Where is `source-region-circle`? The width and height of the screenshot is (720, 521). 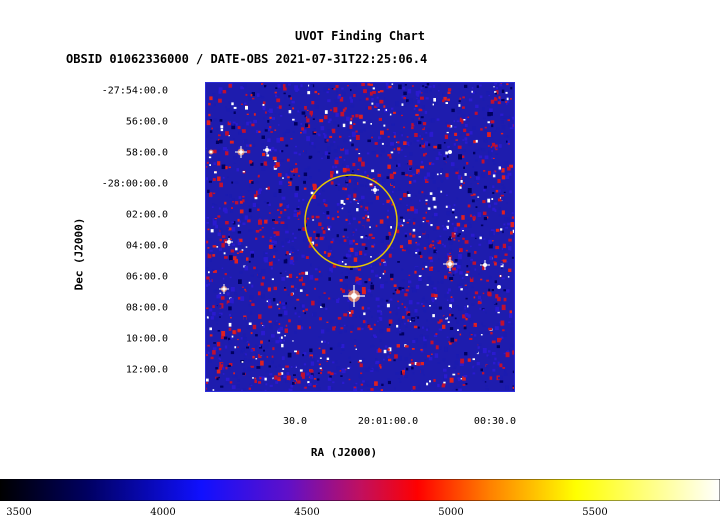 source-region-circle is located at coordinates (351, 221).